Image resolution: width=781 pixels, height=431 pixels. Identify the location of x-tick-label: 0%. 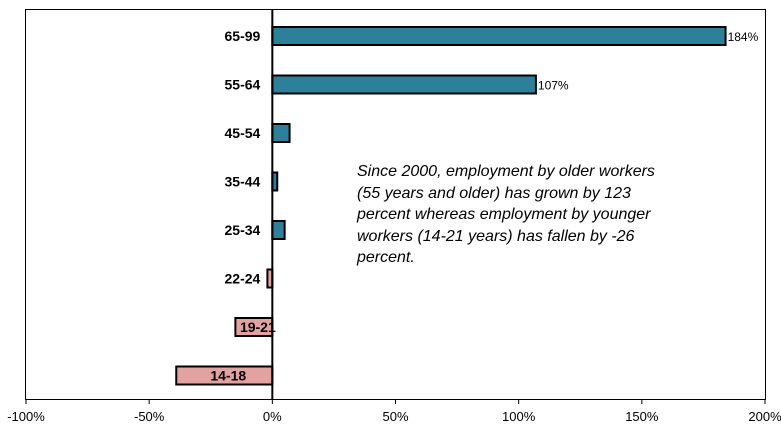
(272, 416).